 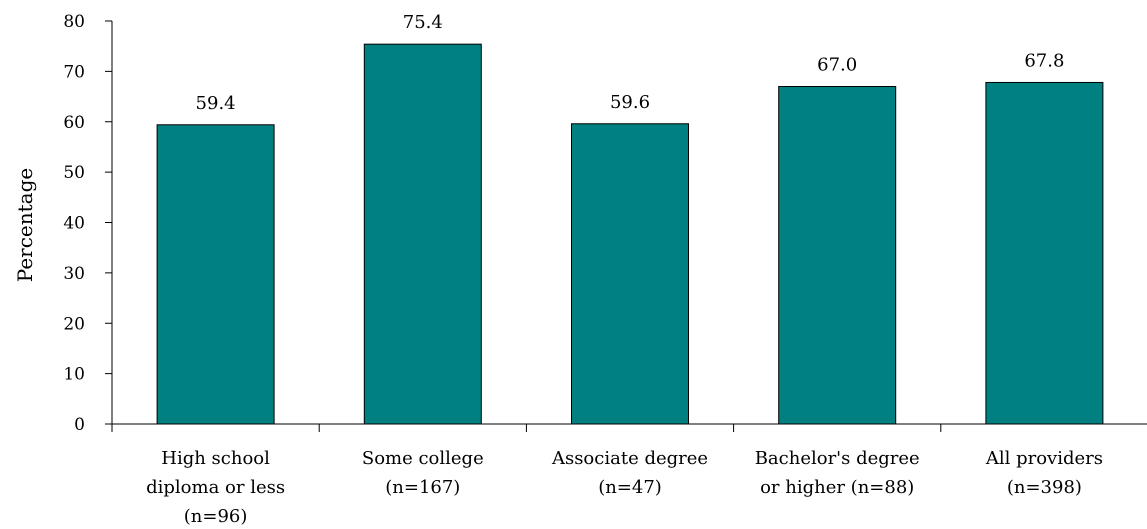 What do you see at coordinates (88, 223) in the screenshot?
I see `y-axis: 0 10 20 30 40 50 60 70 80` at bounding box center [88, 223].